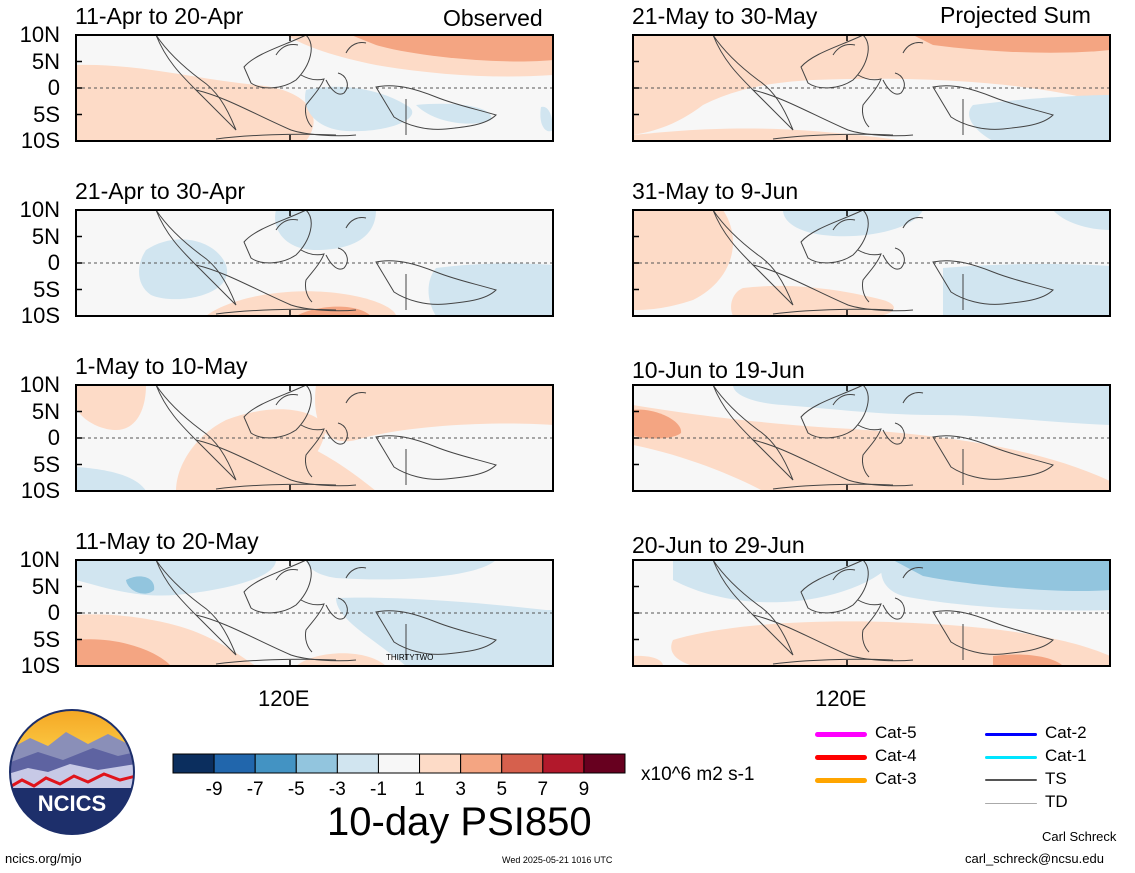 Image resolution: width=1135 pixels, height=873 pixels. I want to click on lat-label: 10S, so click(40, 140).